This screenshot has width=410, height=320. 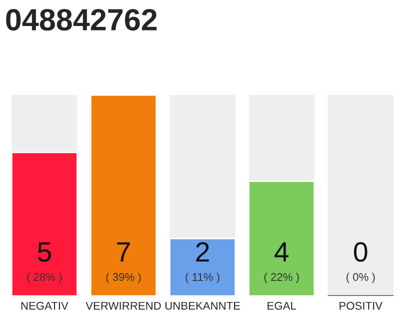 What do you see at coordinates (282, 306) in the screenshot?
I see `x-tick-label: EGAL` at bounding box center [282, 306].